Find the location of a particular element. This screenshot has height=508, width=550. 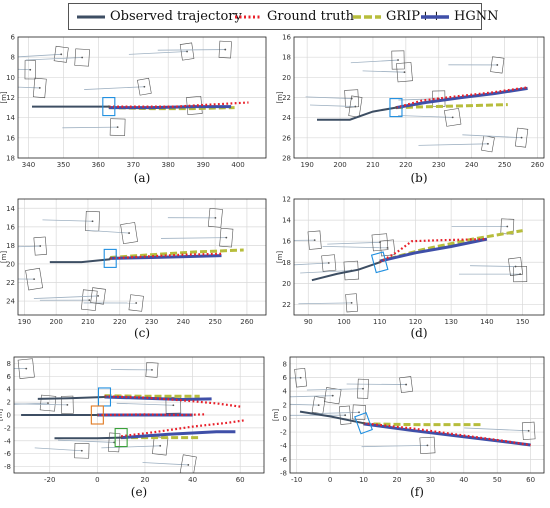

panel-label: (a) is located at coordinates (142, 178).